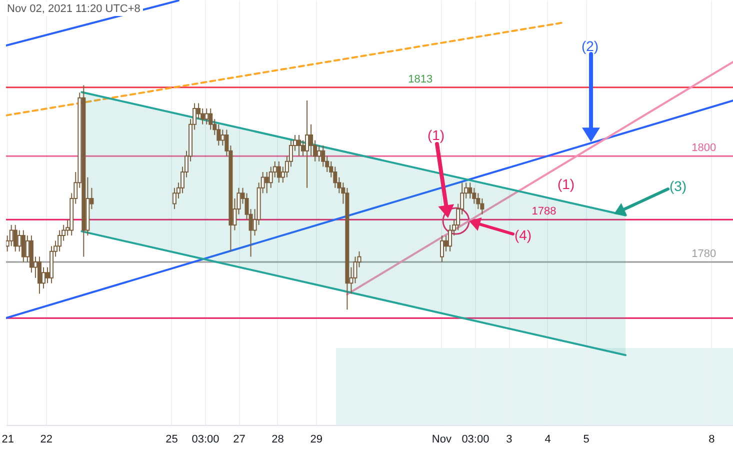  Describe the element at coordinates (316, 440) in the screenshot. I see `x-tick-label: 29` at that location.